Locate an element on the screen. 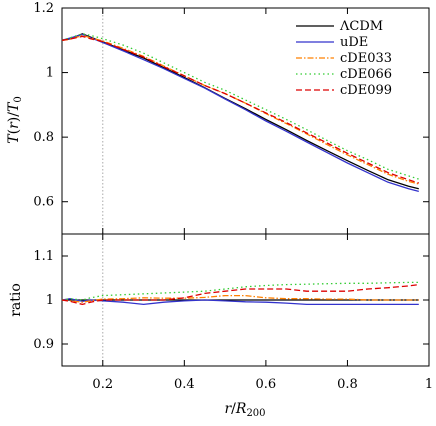 The height and width of the screenshot is (426, 436). bottom-ytick-label: 1.1 is located at coordinates (43, 256).